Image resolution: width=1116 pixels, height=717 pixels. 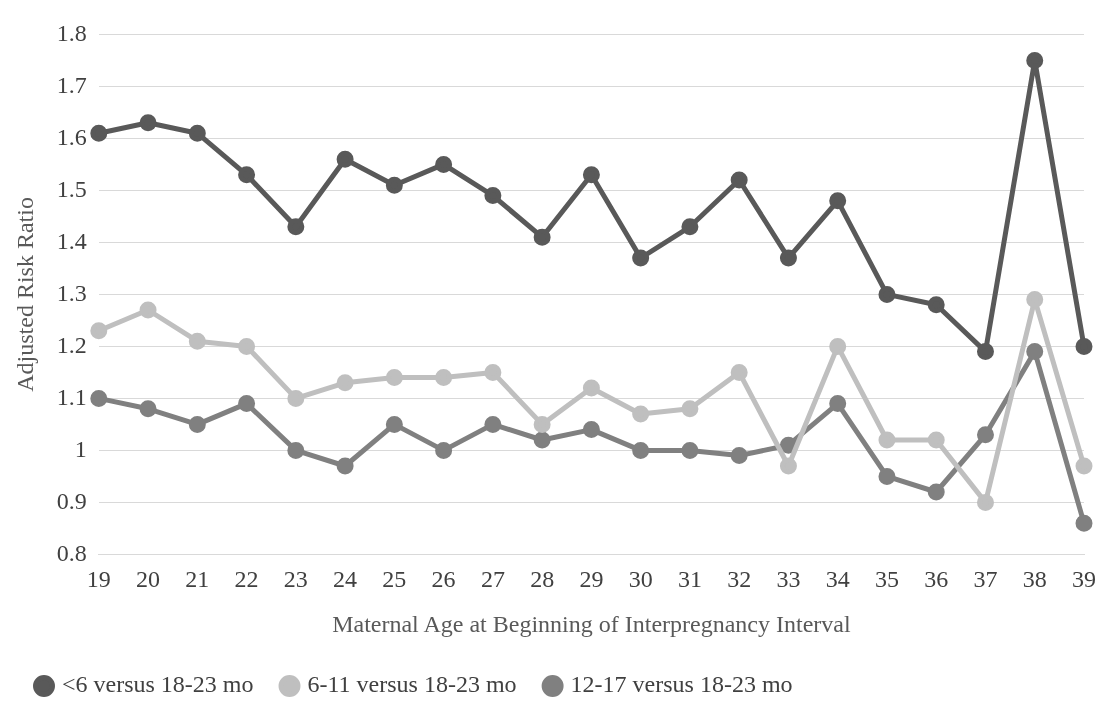 What do you see at coordinates (71, 344) in the screenshot?
I see `y-tick-label: 1.2` at bounding box center [71, 344].